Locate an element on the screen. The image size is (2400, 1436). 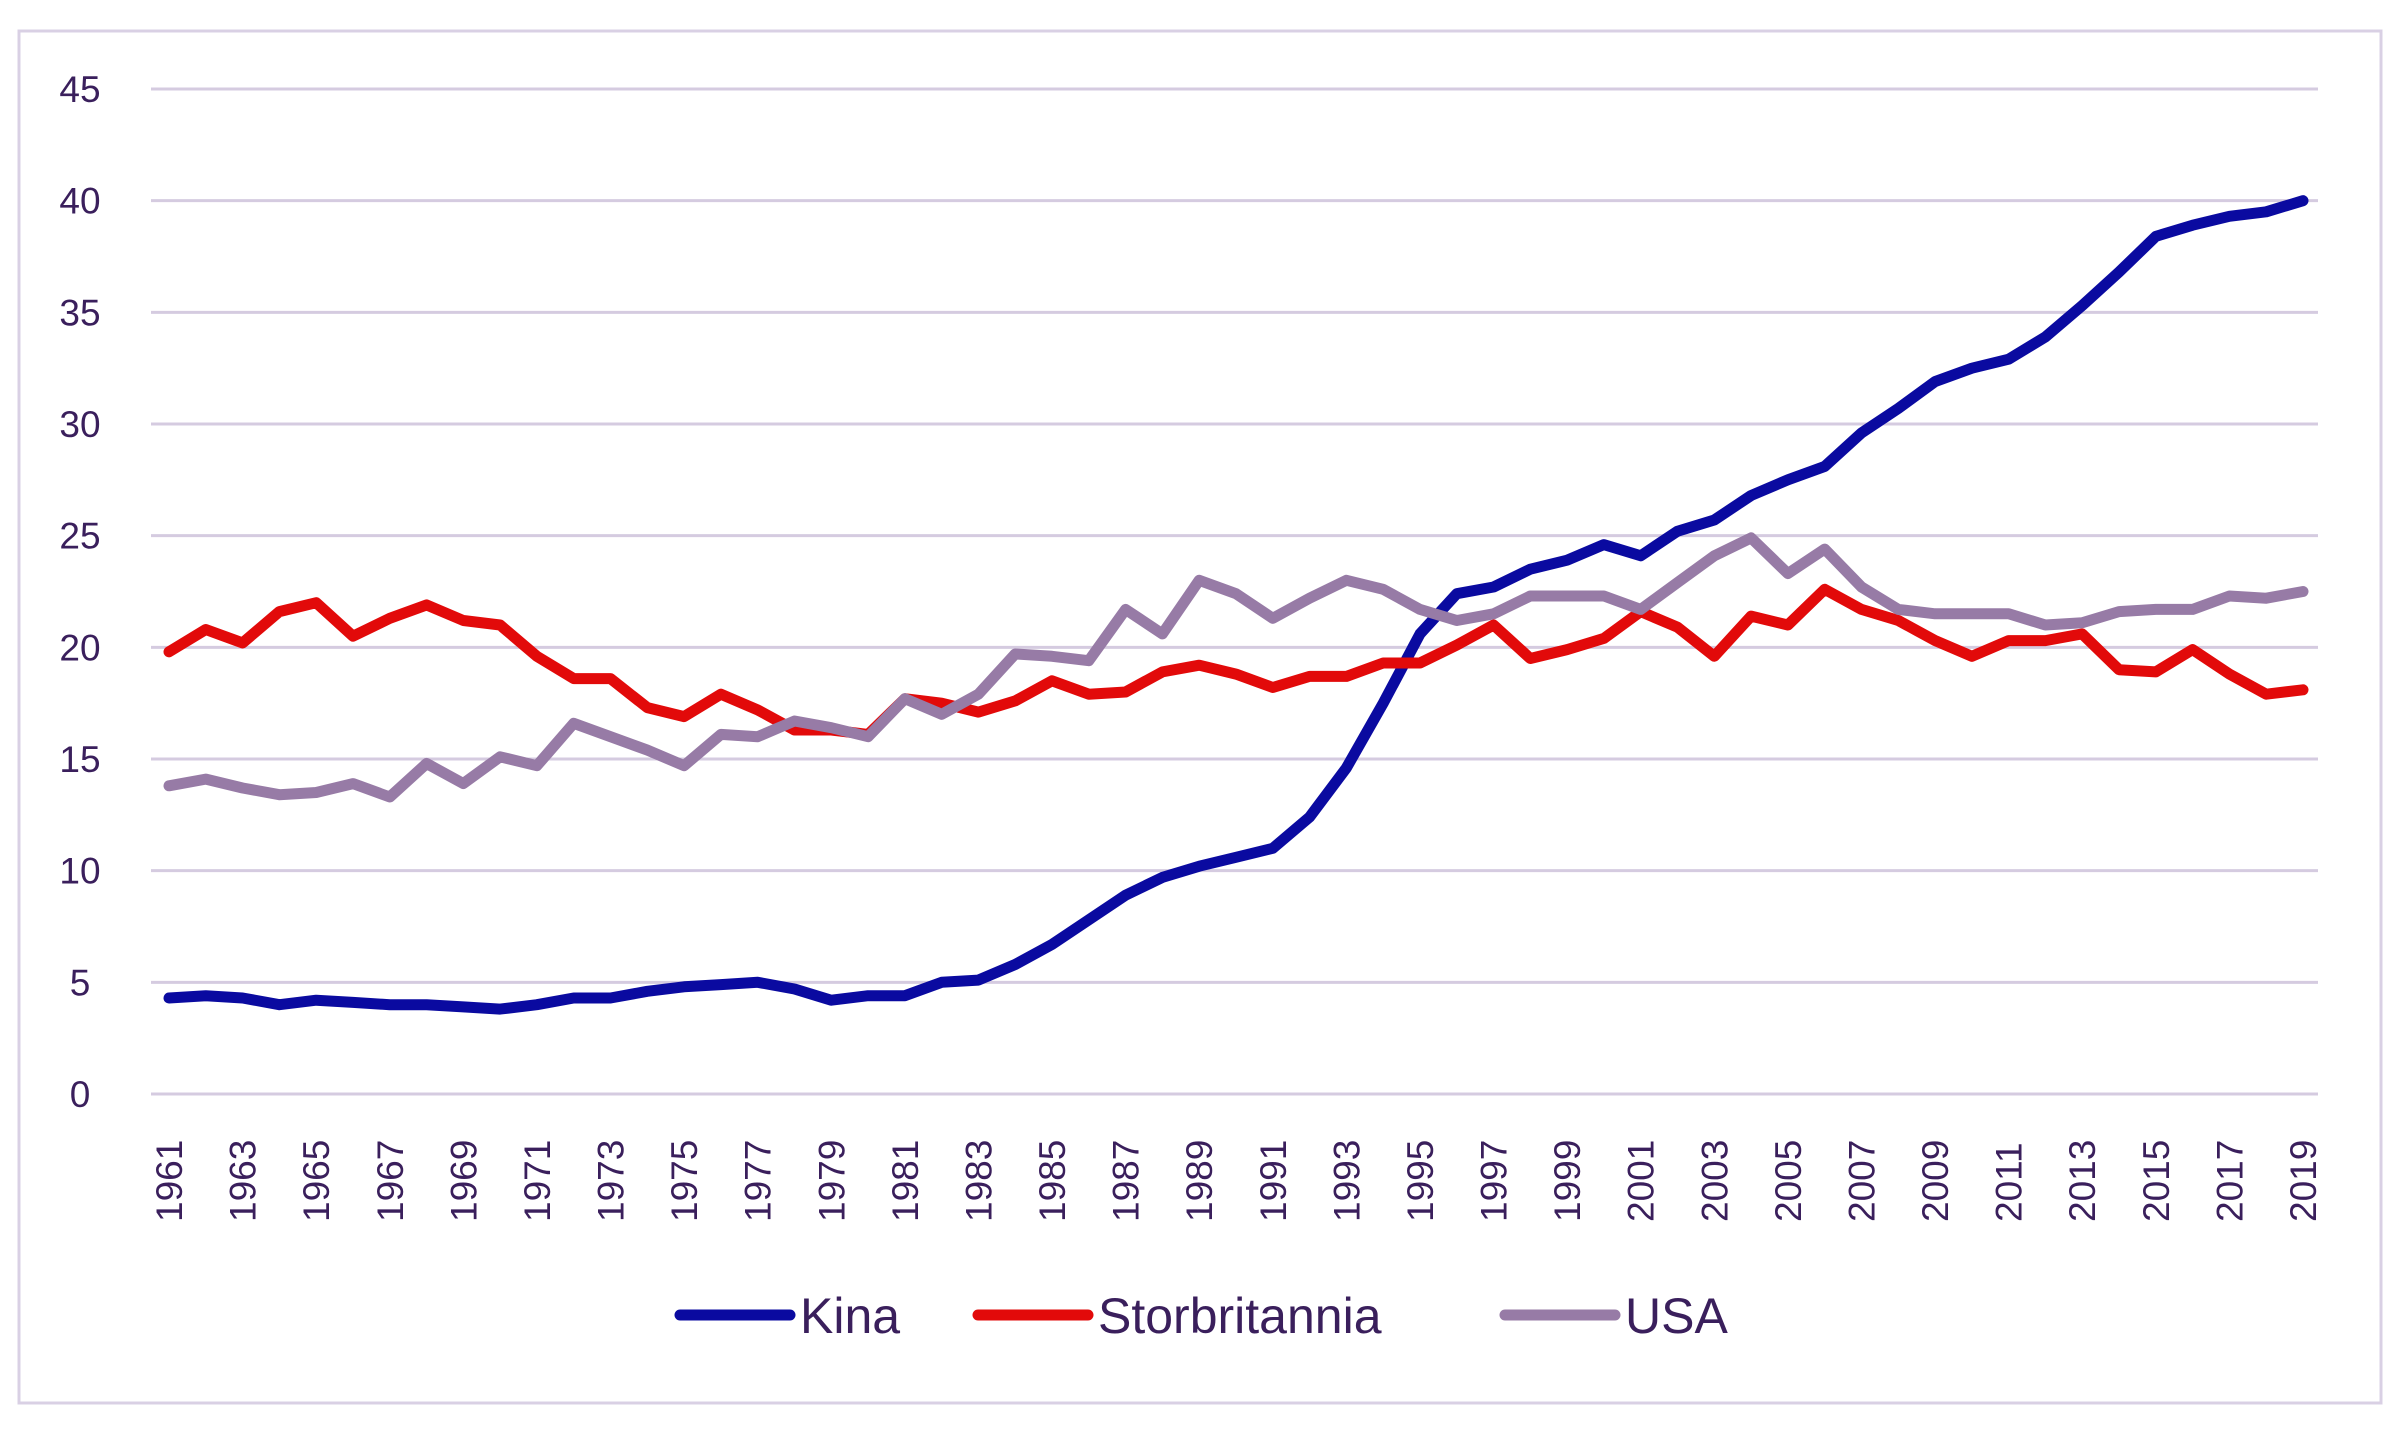
x-tick-label: 1981 is located at coordinates (905, 1181).